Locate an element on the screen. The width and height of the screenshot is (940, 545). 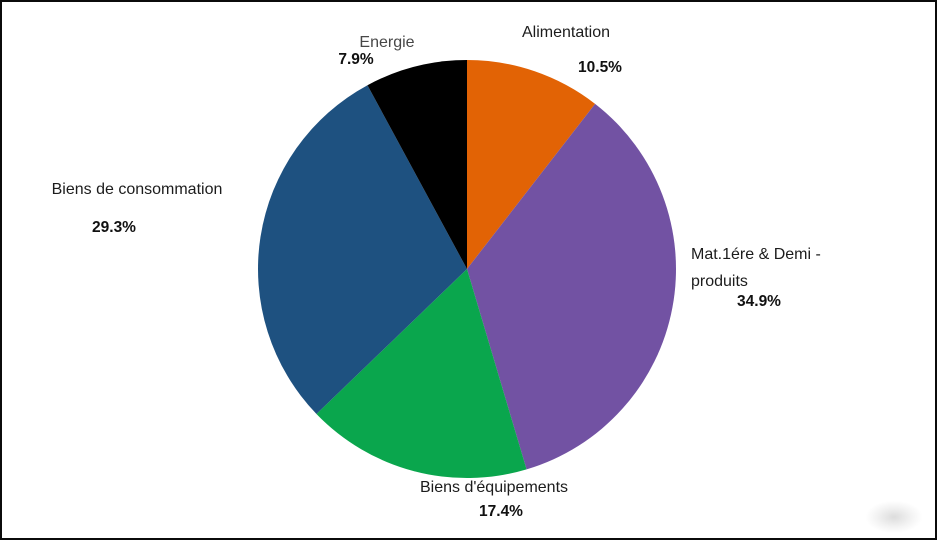
slice-label-biens-de-consommation: Biens de consommation is located at coordinates (137, 189).